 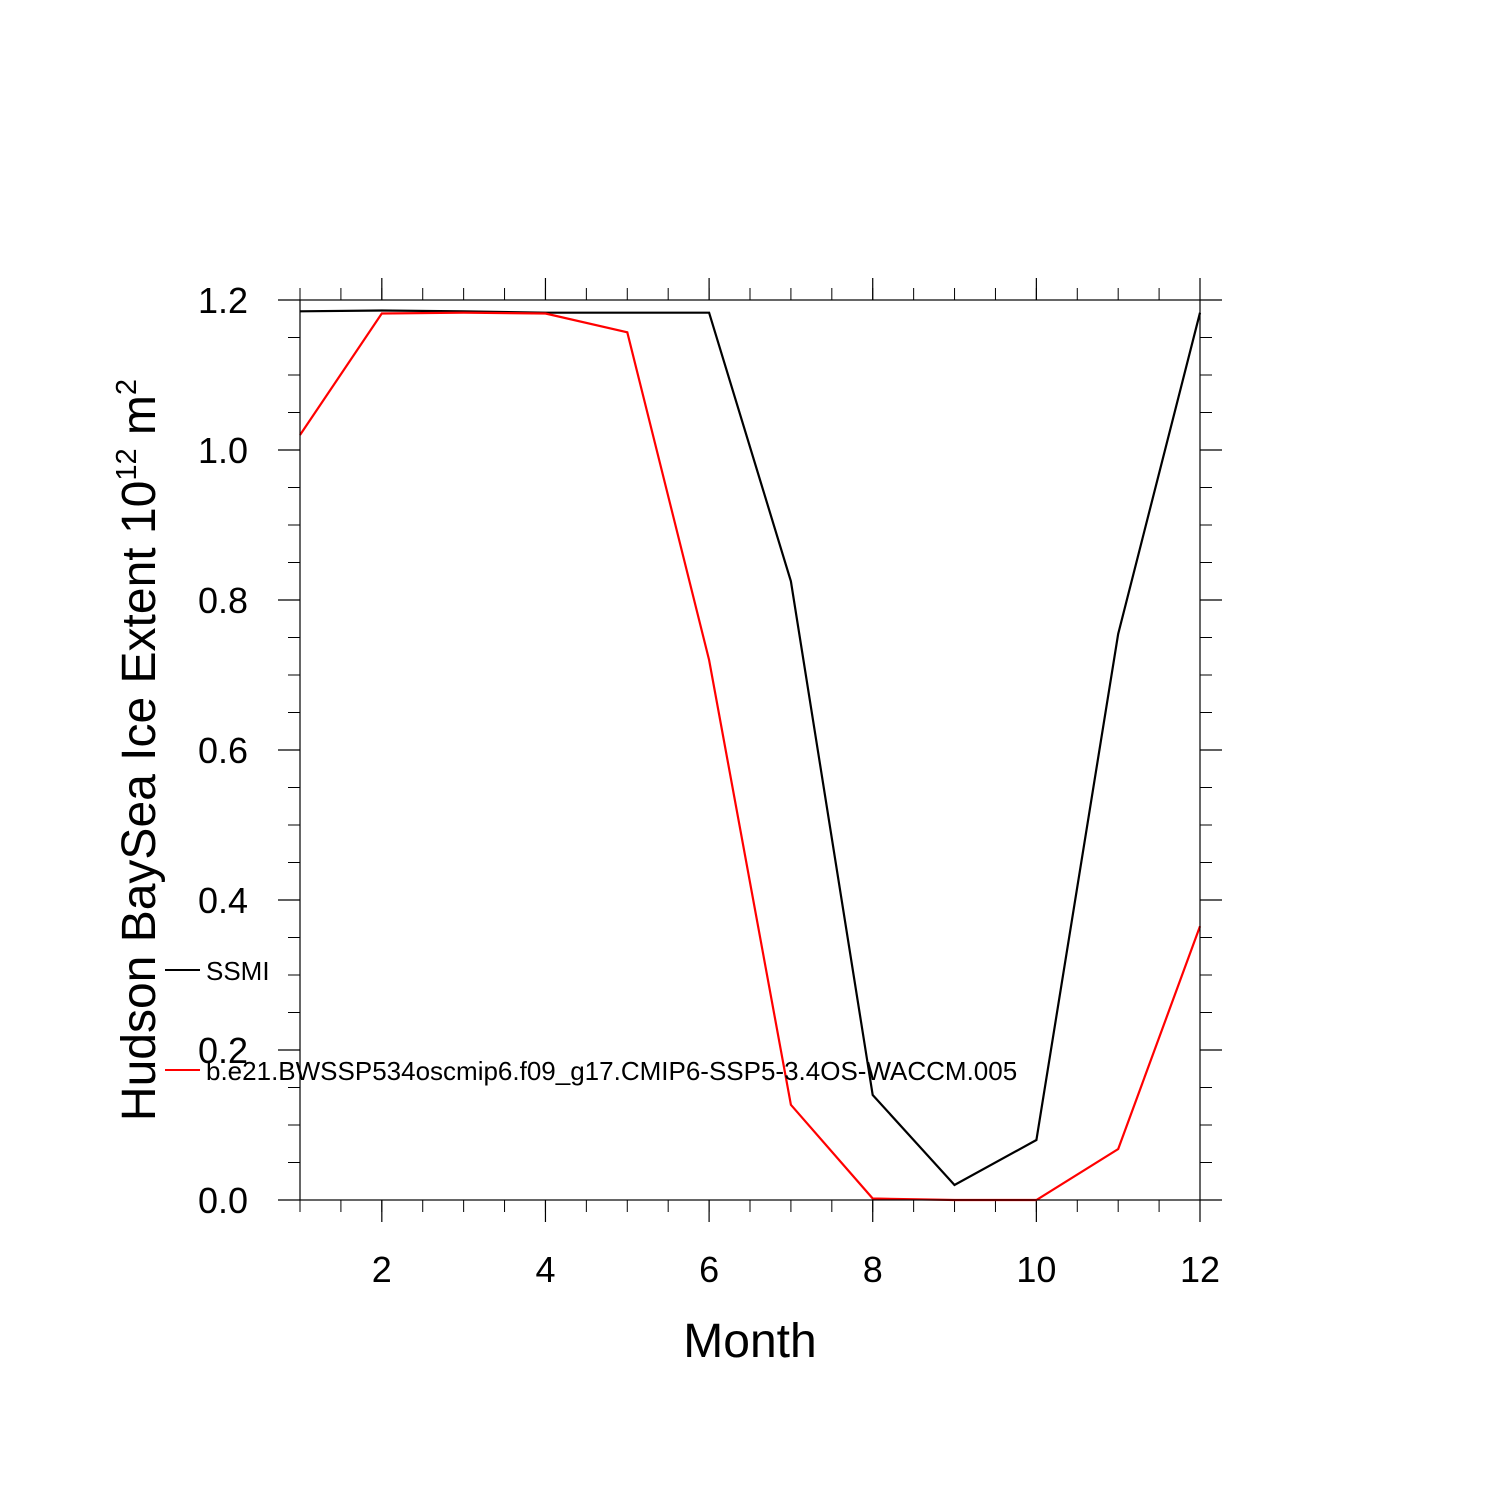 What do you see at coordinates (223, 600) in the screenshot?
I see `y-tick-label: 0.8` at bounding box center [223, 600].